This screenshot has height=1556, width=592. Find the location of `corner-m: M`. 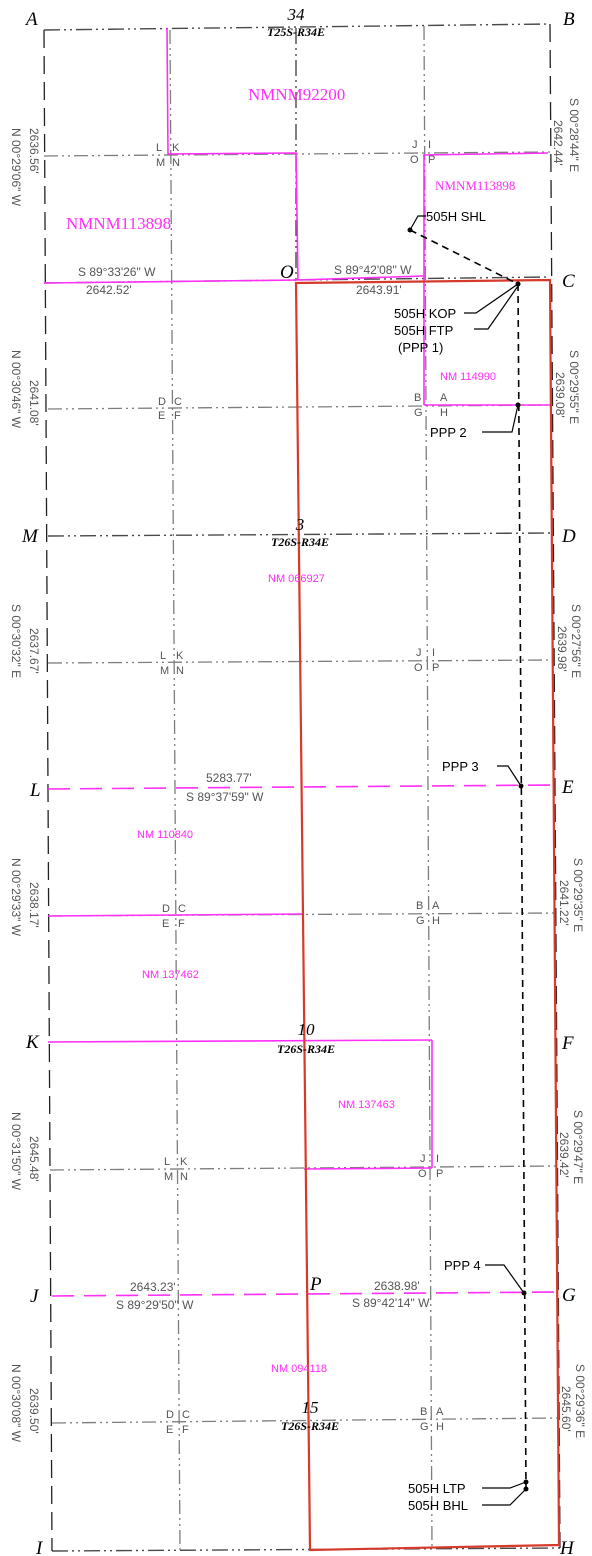

corner-m: M is located at coordinates (30, 536).